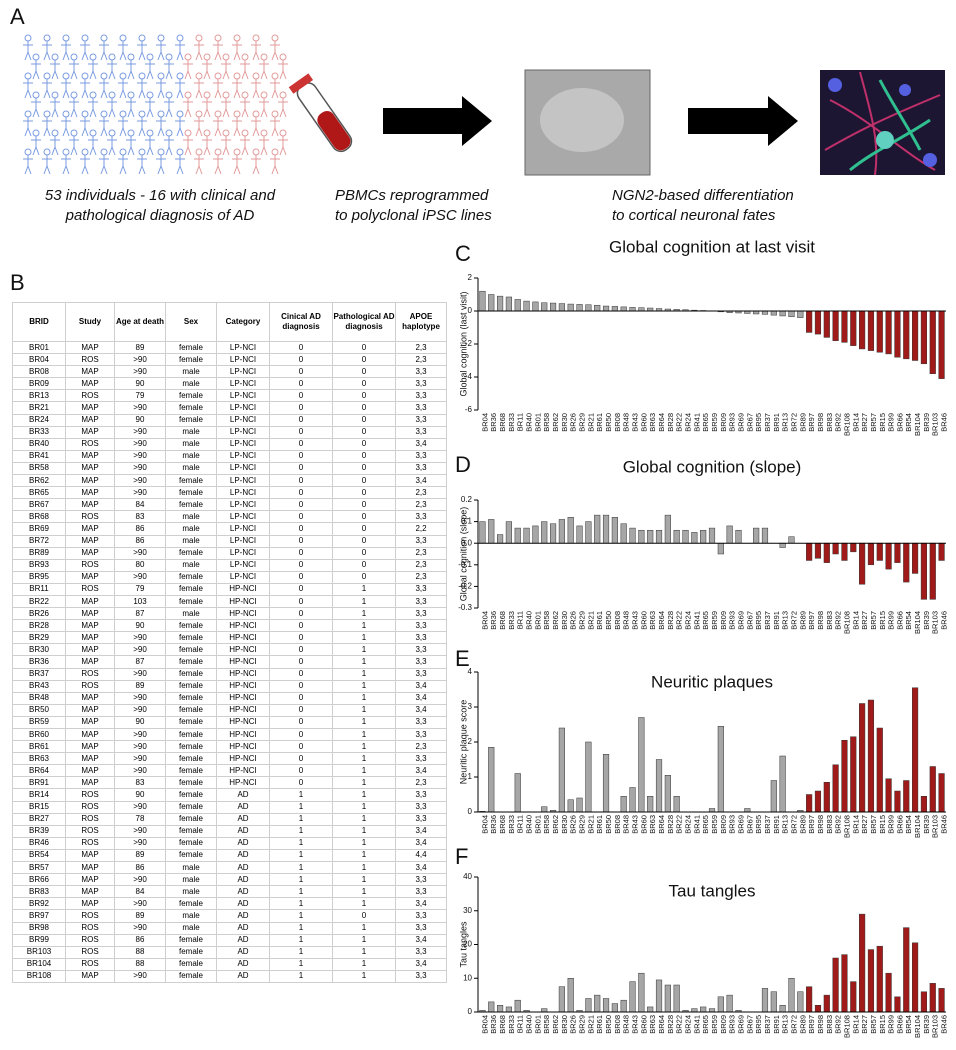  Describe the element at coordinates (484, 422) in the screenshot. I see `x-tick-label: BR04` at that location.